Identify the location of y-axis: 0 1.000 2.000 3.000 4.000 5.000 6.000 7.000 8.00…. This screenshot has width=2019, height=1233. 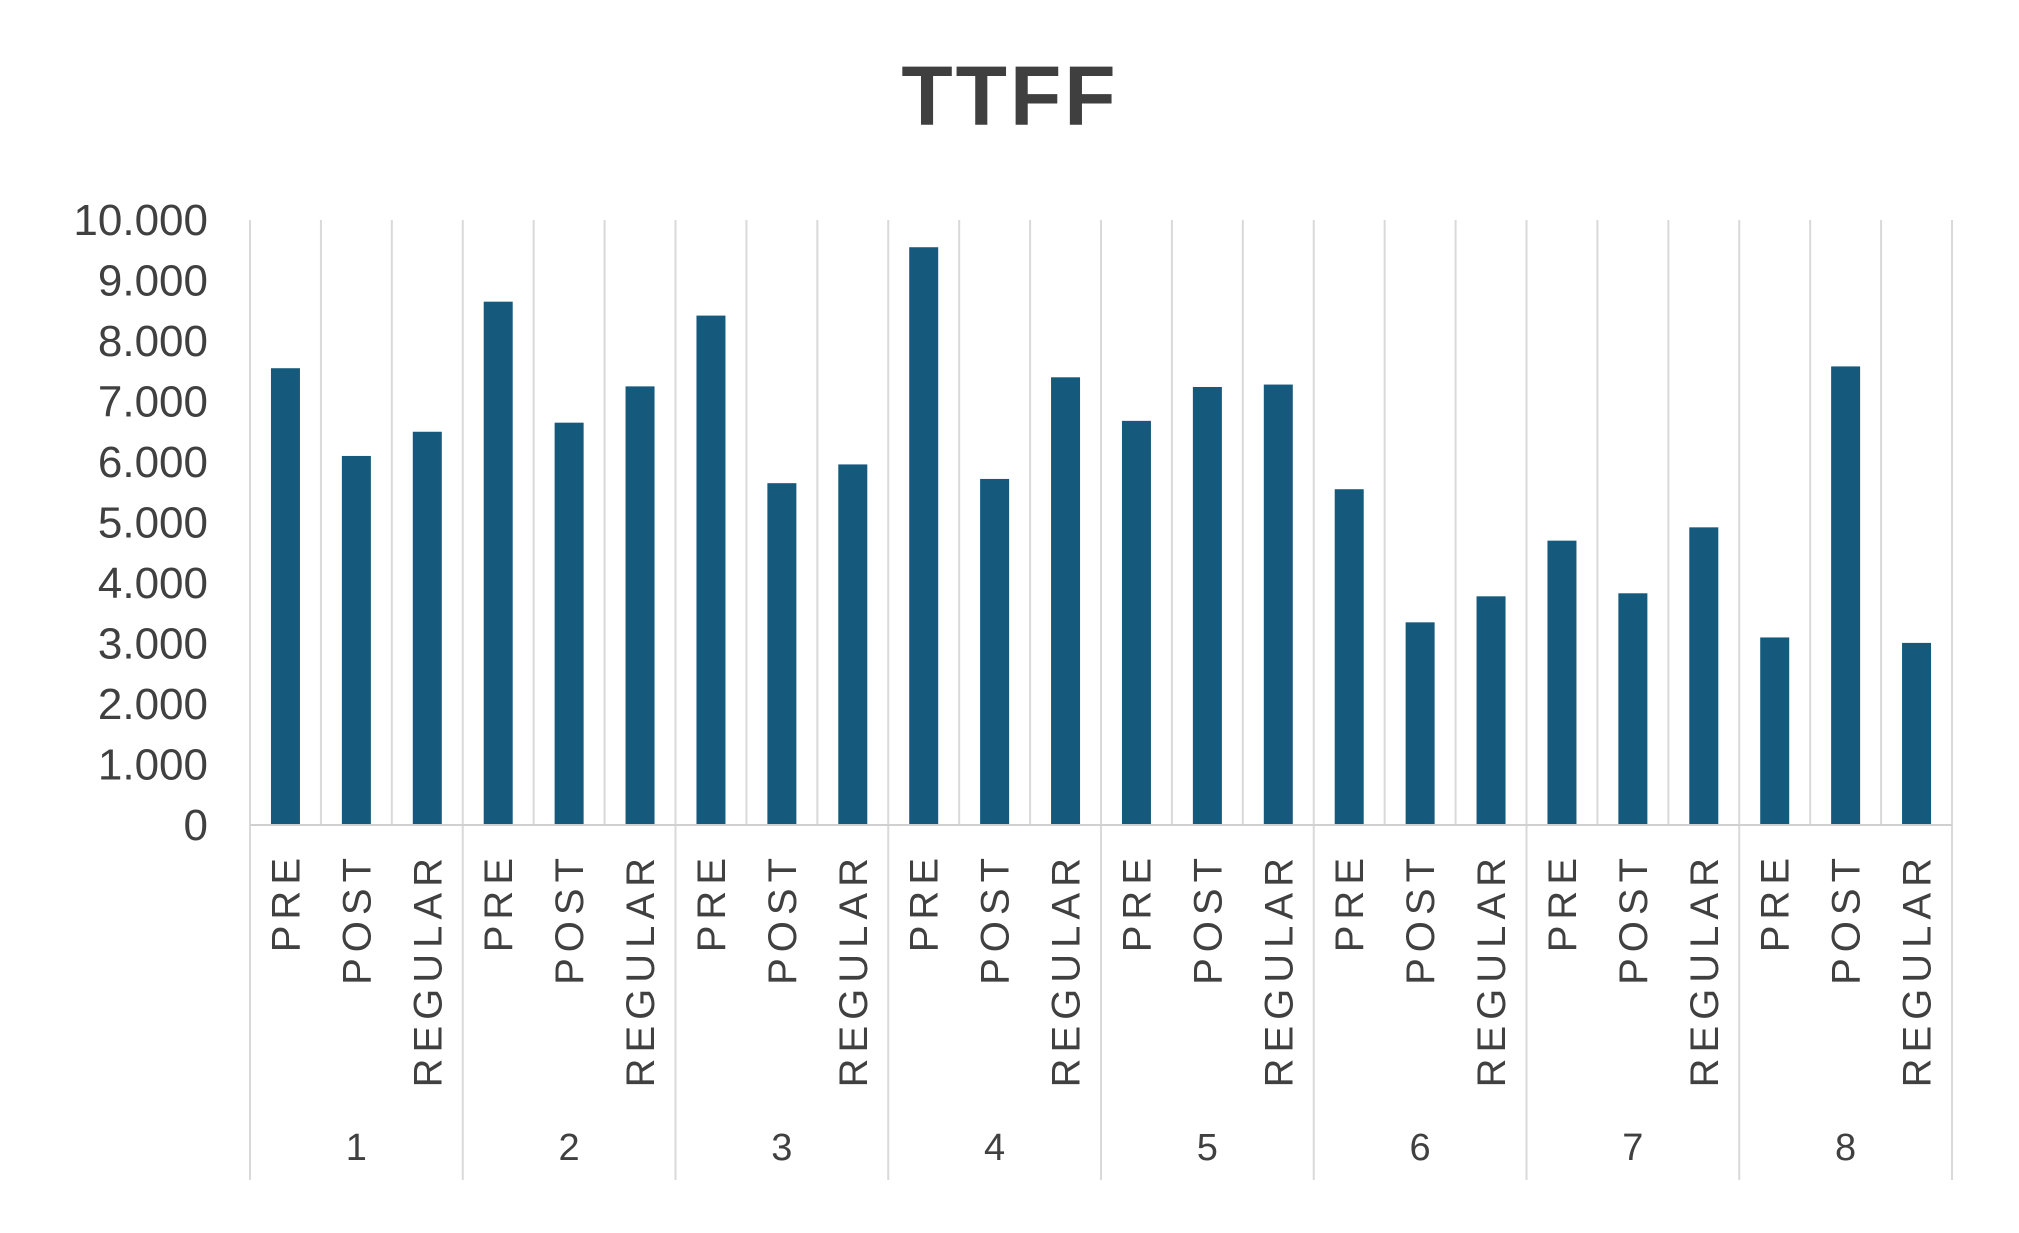
(140, 523).